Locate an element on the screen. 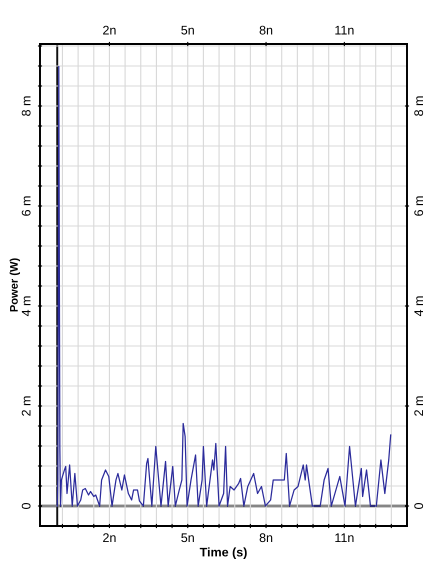  x2-tick-label: 8n is located at coordinates (266, 30).